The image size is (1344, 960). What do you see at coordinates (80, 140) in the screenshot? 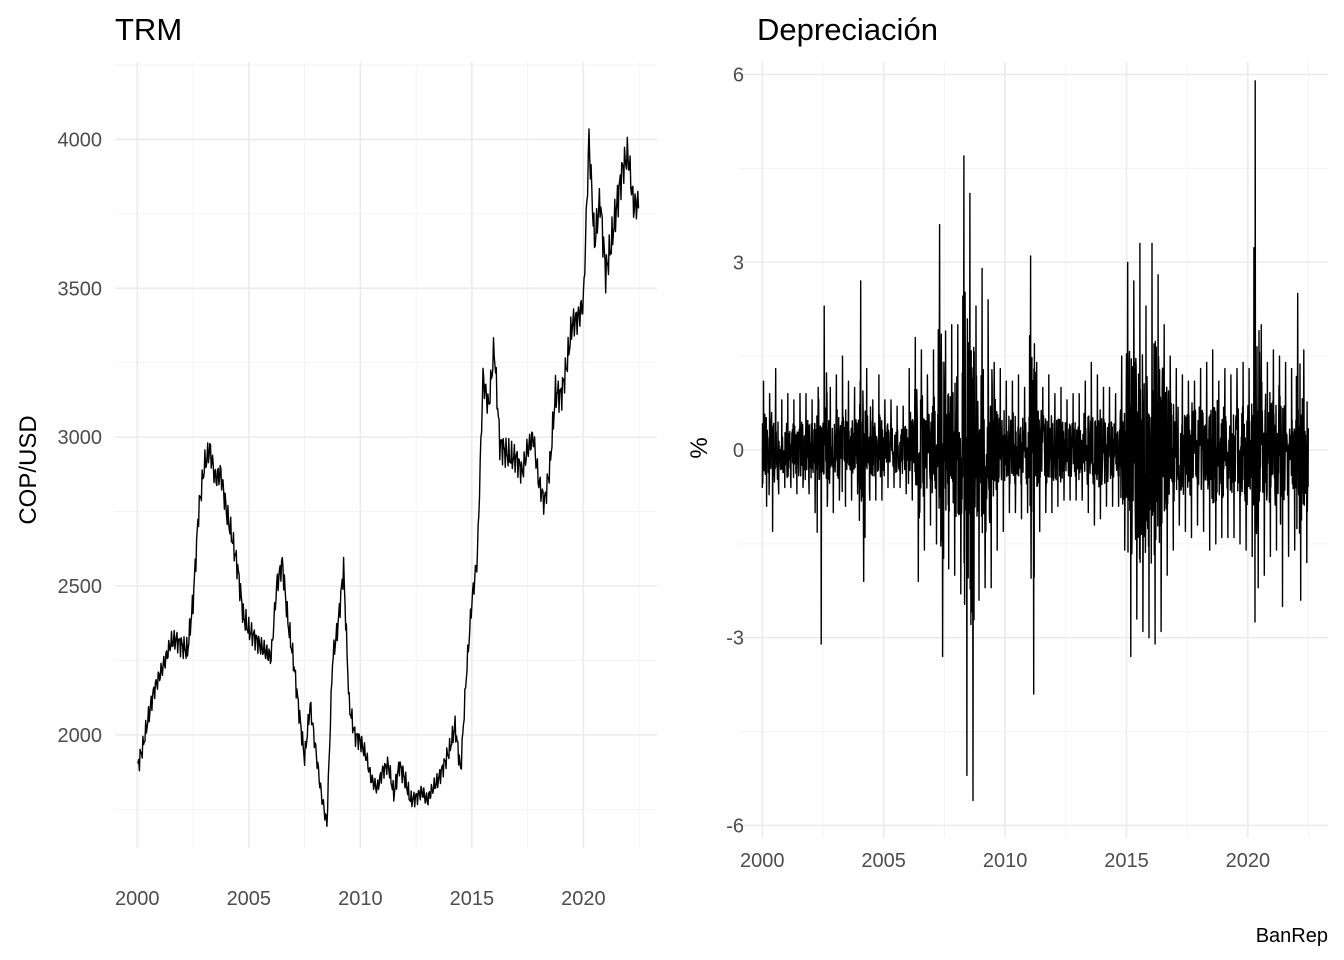
I see `y-tick-label: 4000` at bounding box center [80, 140].